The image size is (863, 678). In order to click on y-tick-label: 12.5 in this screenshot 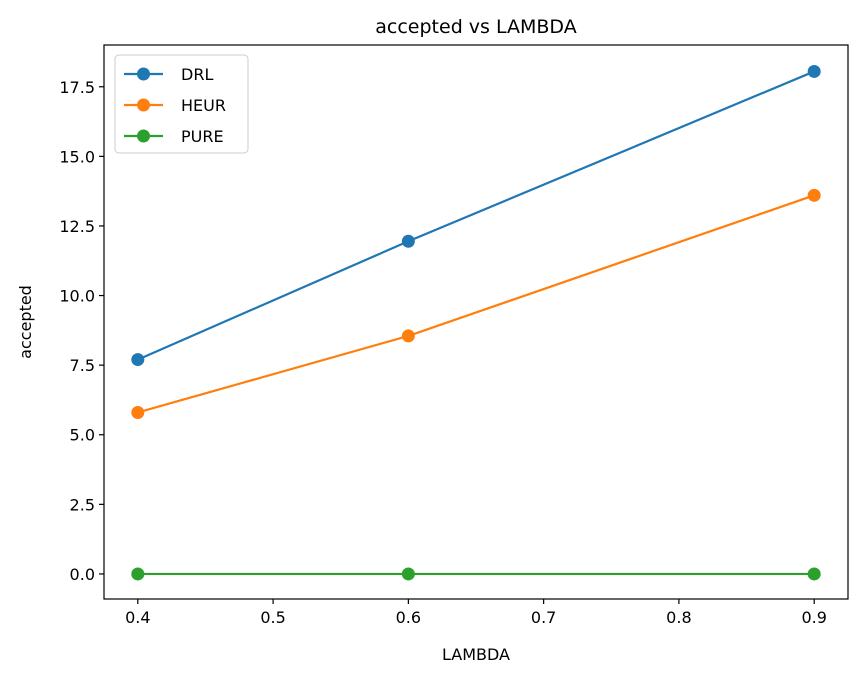, I will do `click(77, 226)`.